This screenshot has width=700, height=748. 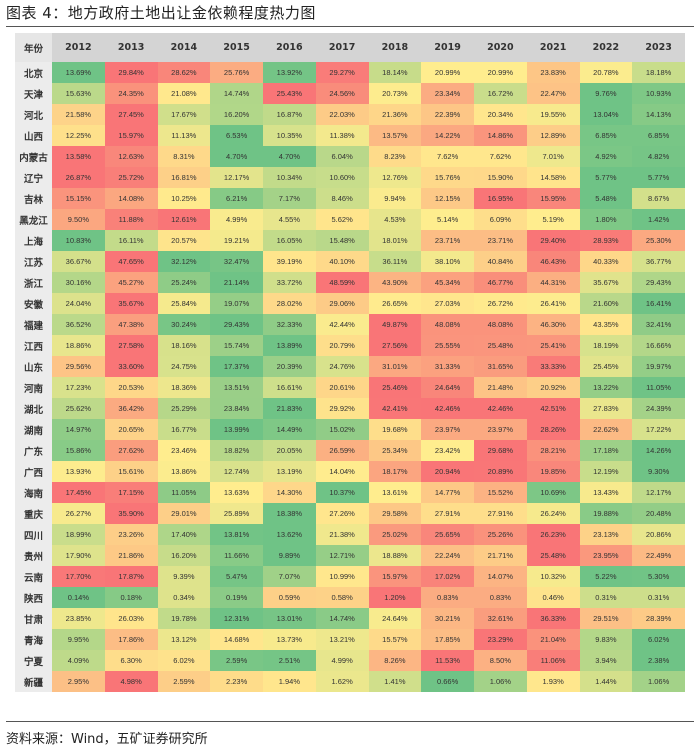 I want to click on heatmap-cell: 14.74%, so click(x=342, y=618).